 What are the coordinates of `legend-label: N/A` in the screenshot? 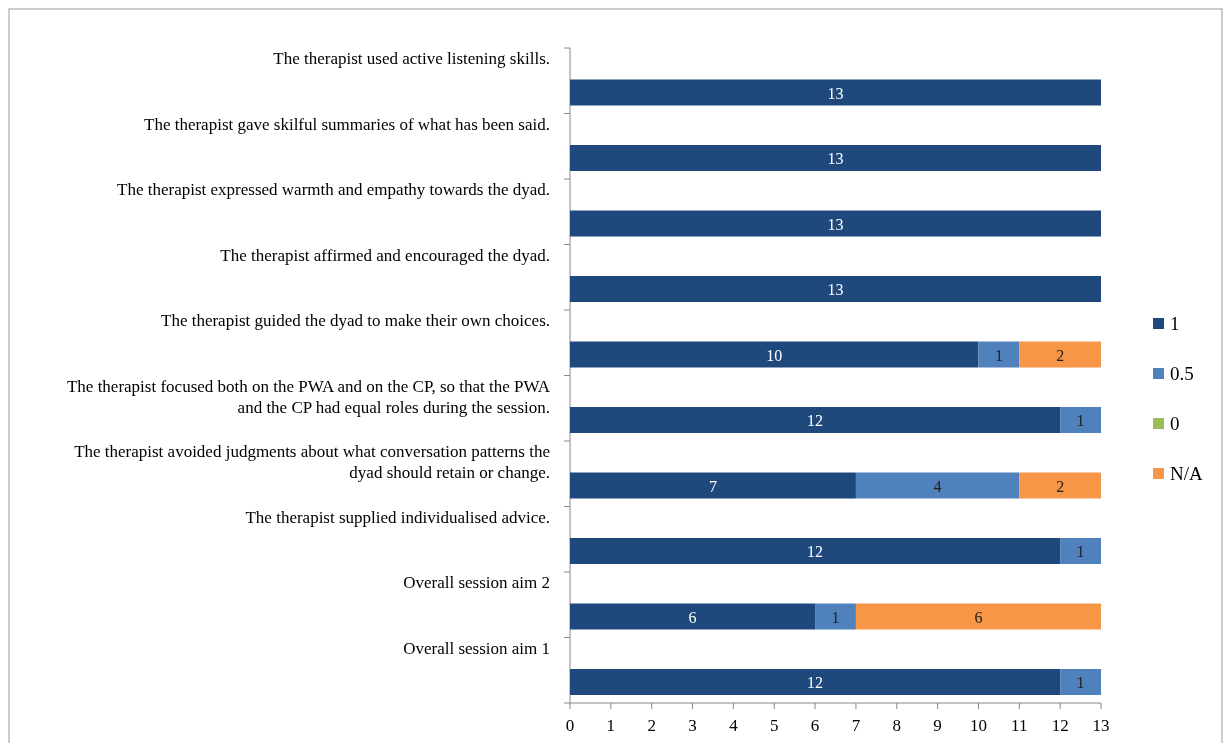 It's located at (1186, 473).